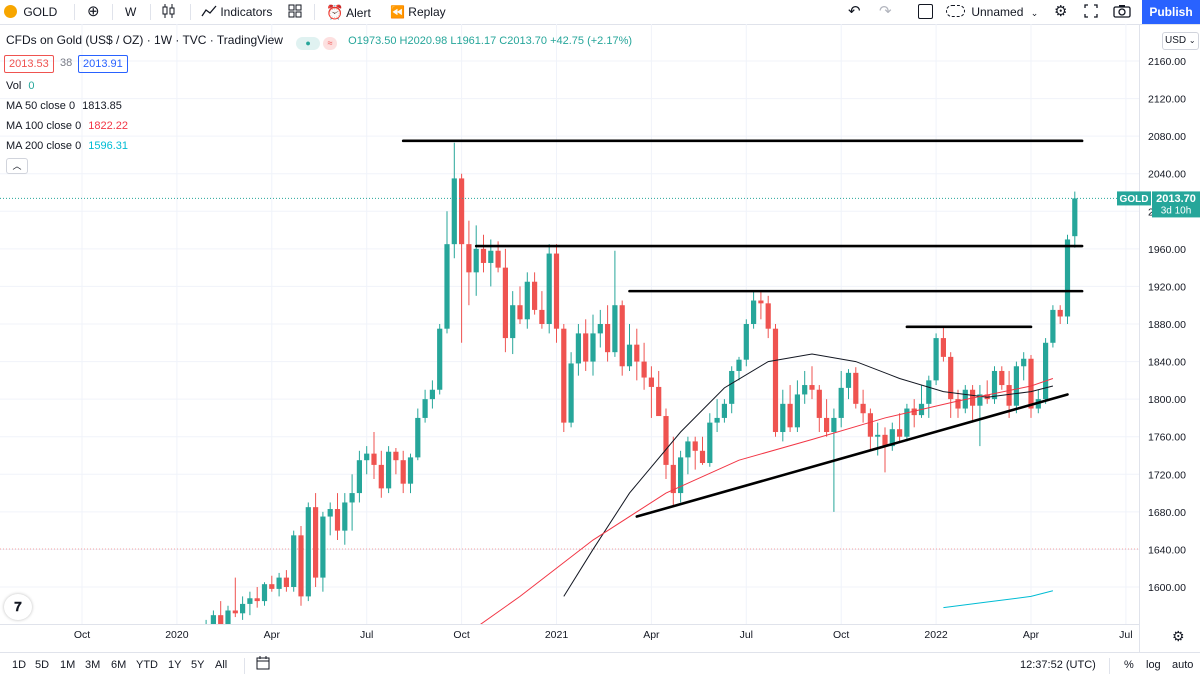  What do you see at coordinates (1153, 665) in the screenshot?
I see `log-toggle: log` at bounding box center [1153, 665].